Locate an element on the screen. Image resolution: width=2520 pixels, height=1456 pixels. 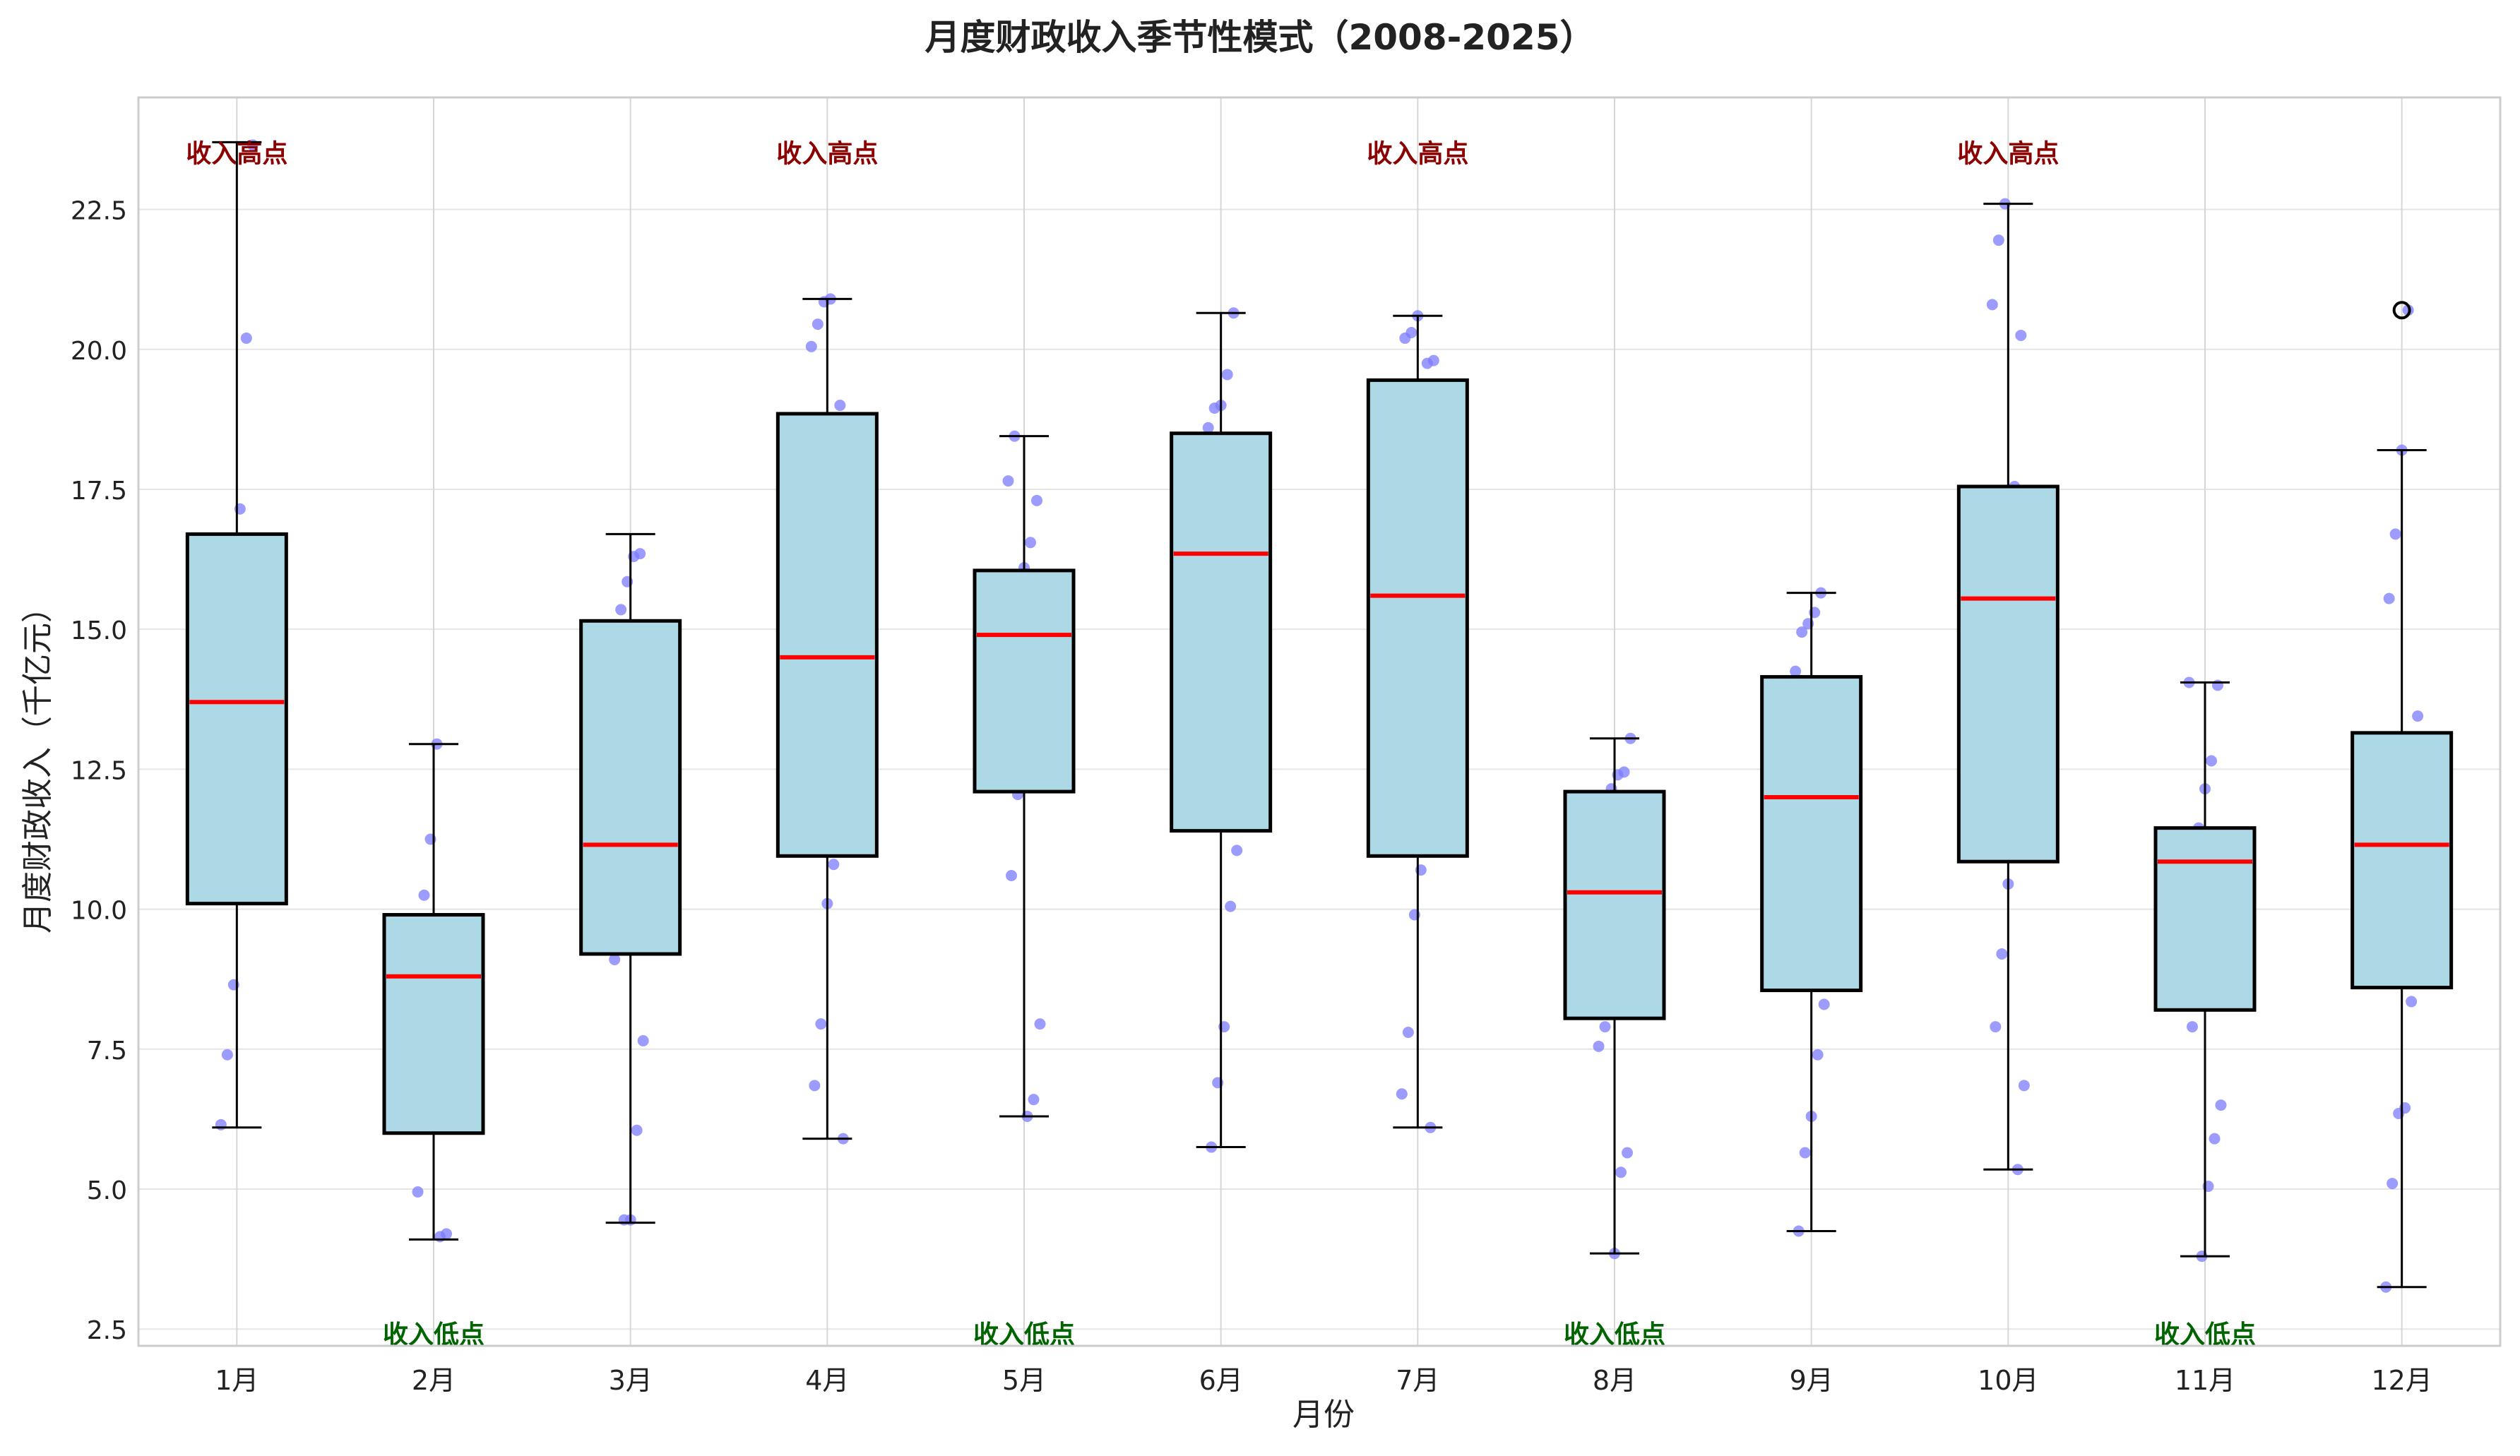
x-tick-label: 8月 is located at coordinates (1615, 1380).